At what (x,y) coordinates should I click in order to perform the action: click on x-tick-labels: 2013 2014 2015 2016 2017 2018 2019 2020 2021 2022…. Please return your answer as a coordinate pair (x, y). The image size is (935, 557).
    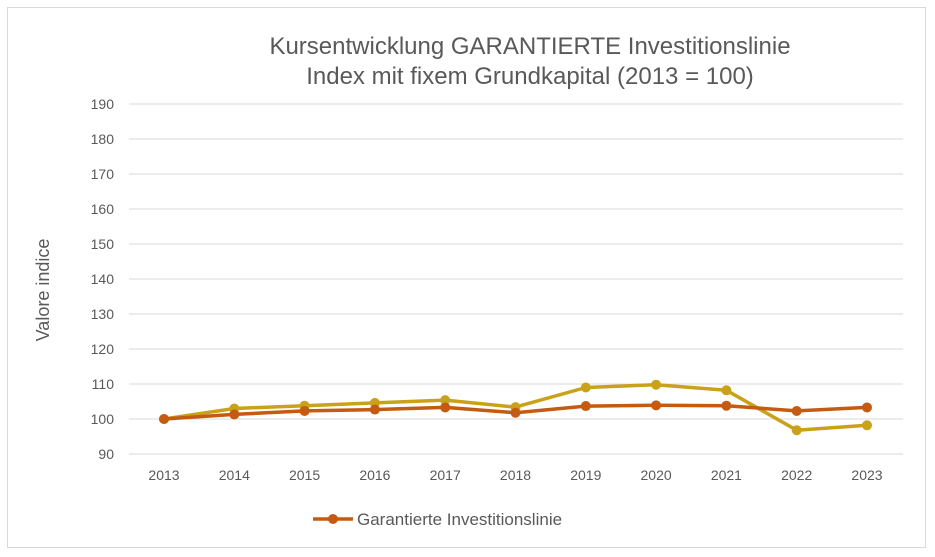
    Looking at the image, I should click on (515, 475).